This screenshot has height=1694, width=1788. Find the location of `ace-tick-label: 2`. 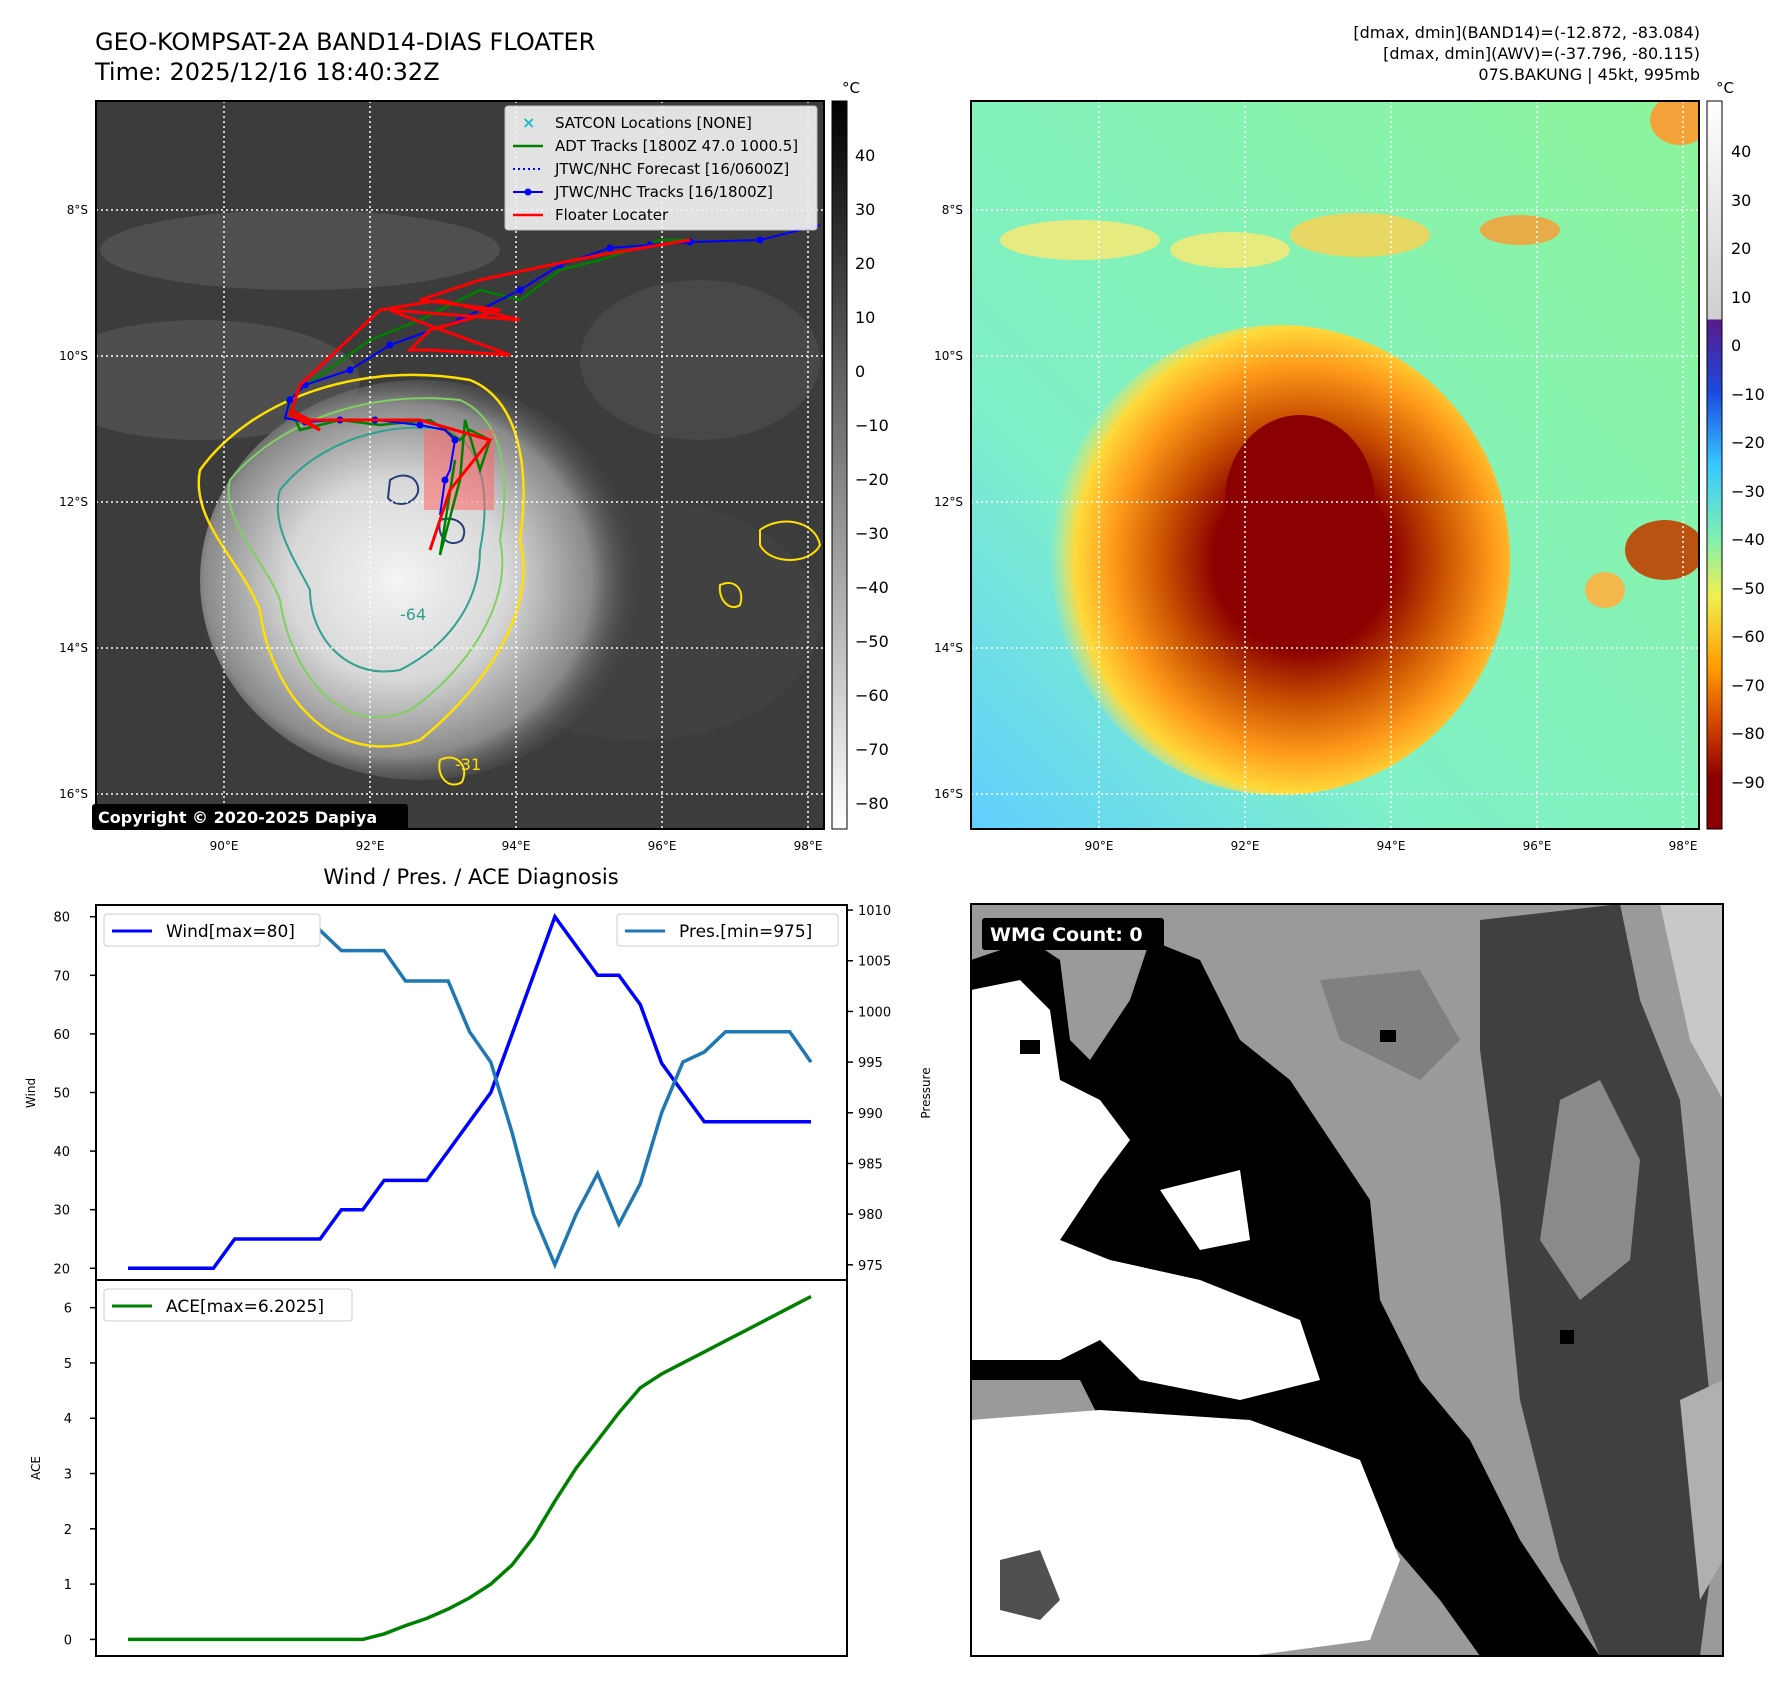

ace-tick-label: 2 is located at coordinates (68, 1530).